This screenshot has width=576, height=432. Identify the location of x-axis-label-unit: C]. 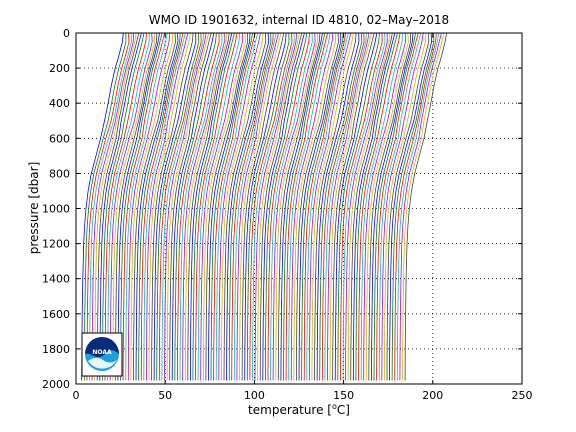
(343, 410).